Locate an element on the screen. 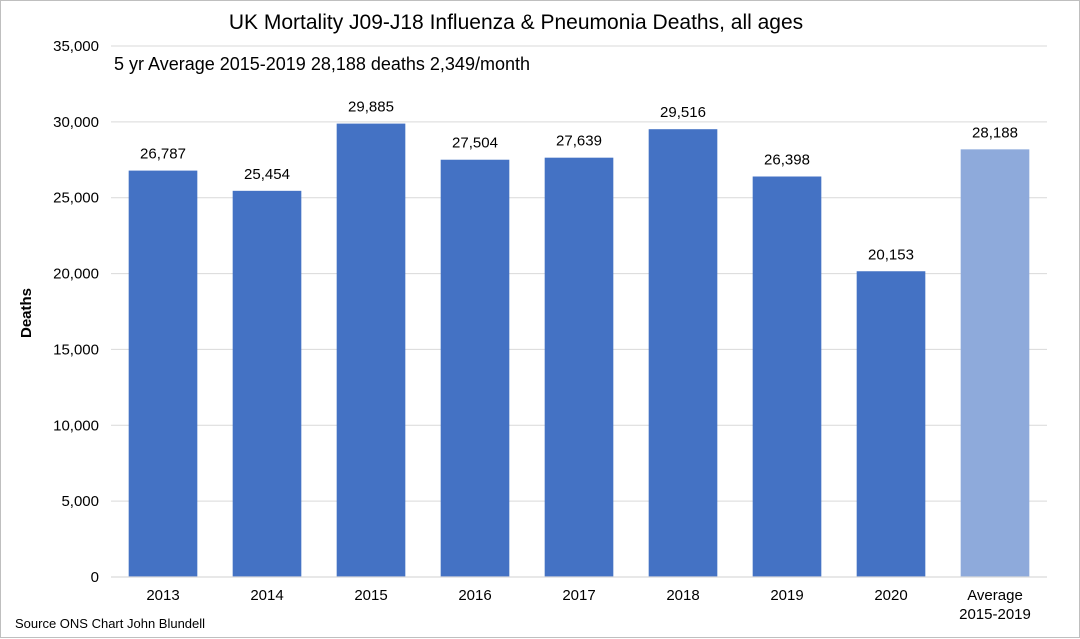  x-tick-label: 2015 is located at coordinates (370, 595).